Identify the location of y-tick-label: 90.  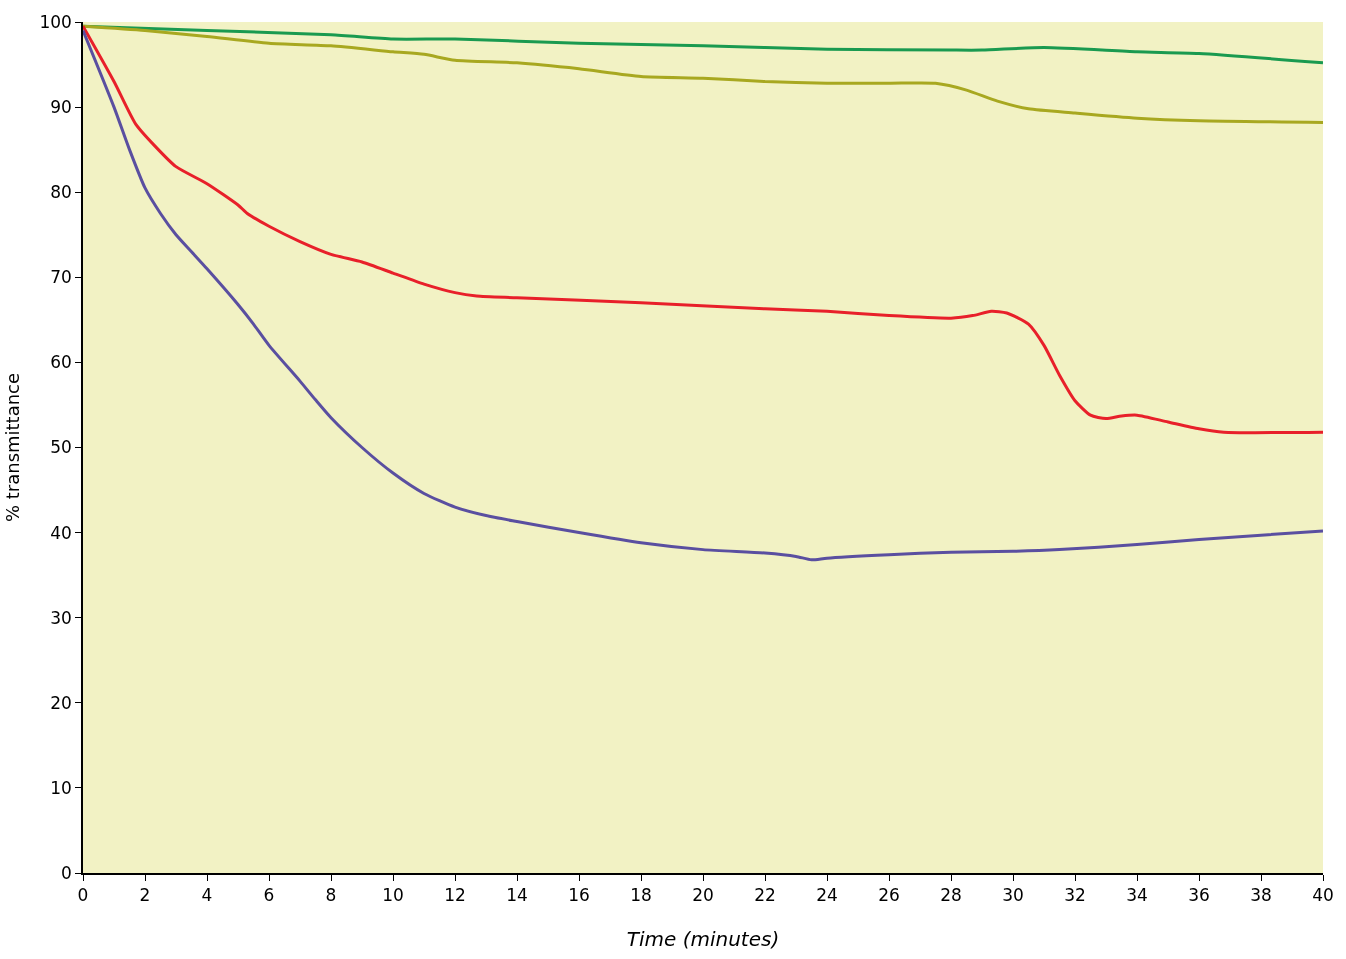
(61, 107).